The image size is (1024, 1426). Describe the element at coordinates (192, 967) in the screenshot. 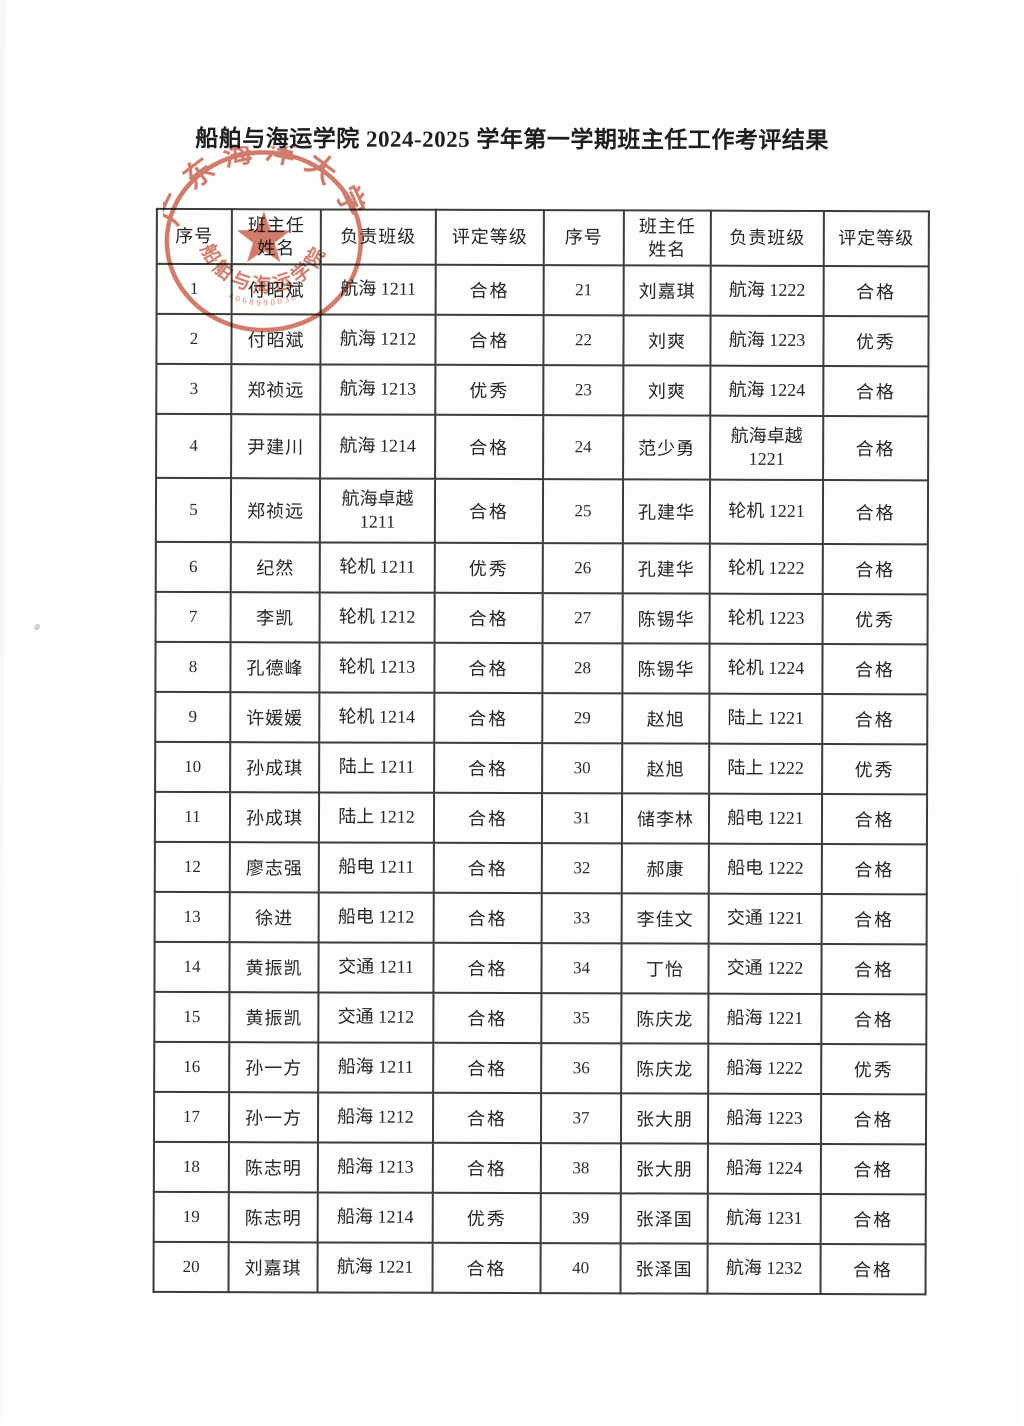

I see `cell-row-number-left: 14` at that location.